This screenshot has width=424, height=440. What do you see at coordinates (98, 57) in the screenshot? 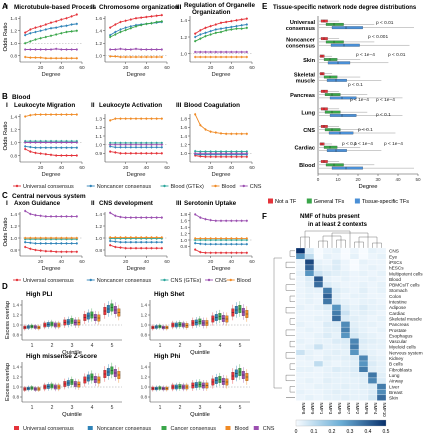
I see `y-tick-label: 1.0` at bounding box center [98, 57].